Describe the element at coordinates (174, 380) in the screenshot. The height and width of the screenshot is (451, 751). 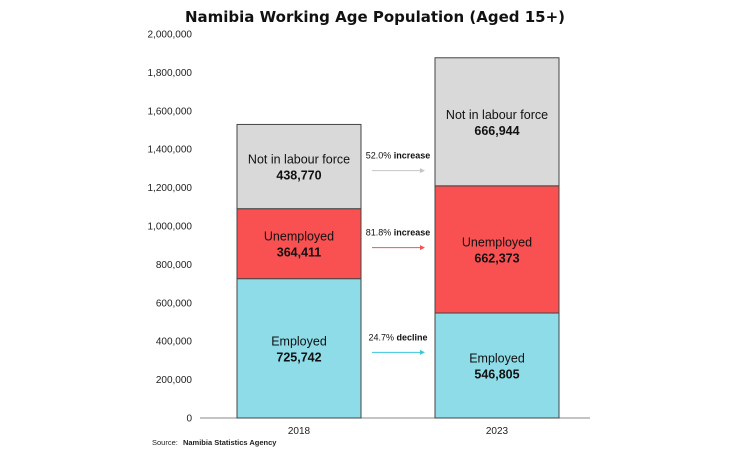
I see `y-tick-label: 200,000` at that location.